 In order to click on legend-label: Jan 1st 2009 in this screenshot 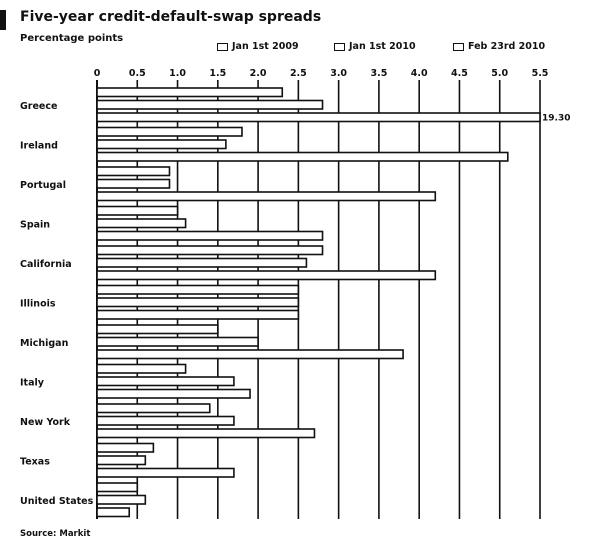, I will do `click(265, 46)`.